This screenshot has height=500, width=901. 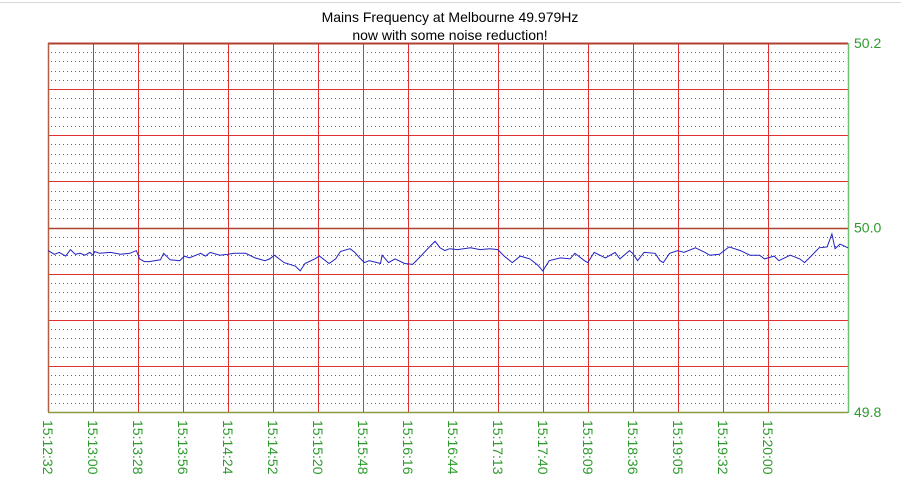 I want to click on x-tick-label: 15:15:20, so click(x=318, y=447).